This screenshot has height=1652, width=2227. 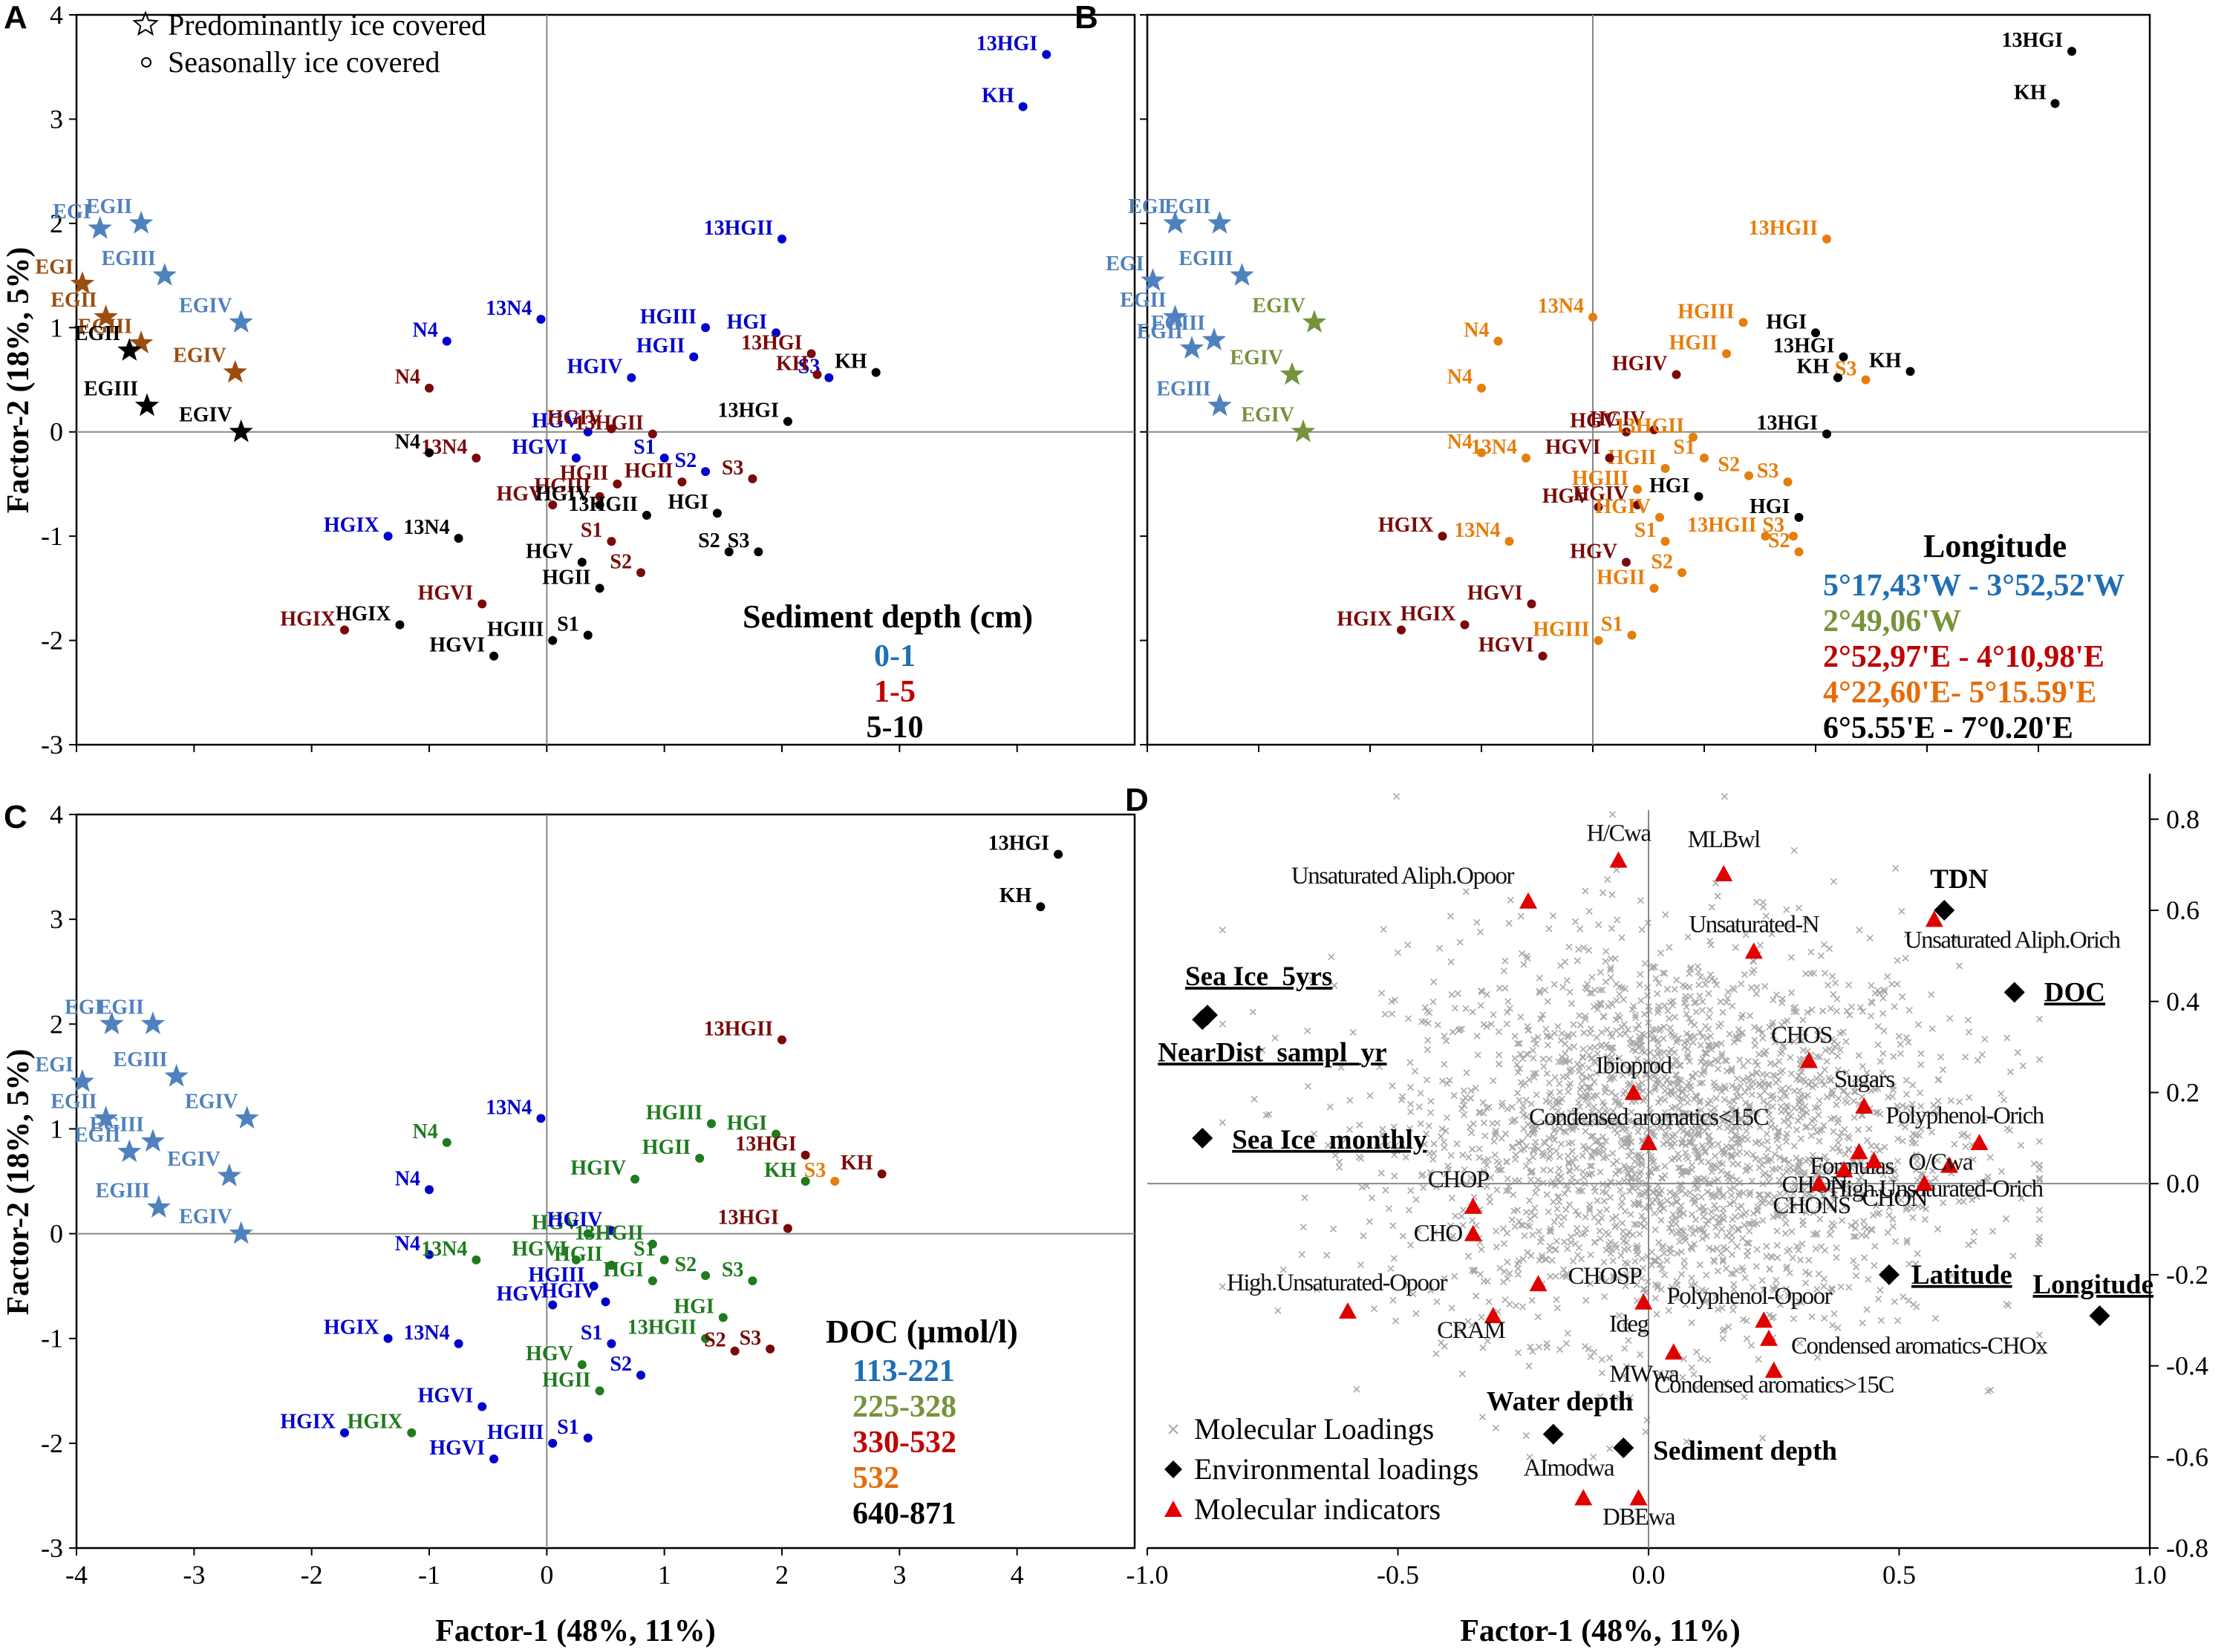 I want to click on point-label: HGIV, so click(x=595, y=367).